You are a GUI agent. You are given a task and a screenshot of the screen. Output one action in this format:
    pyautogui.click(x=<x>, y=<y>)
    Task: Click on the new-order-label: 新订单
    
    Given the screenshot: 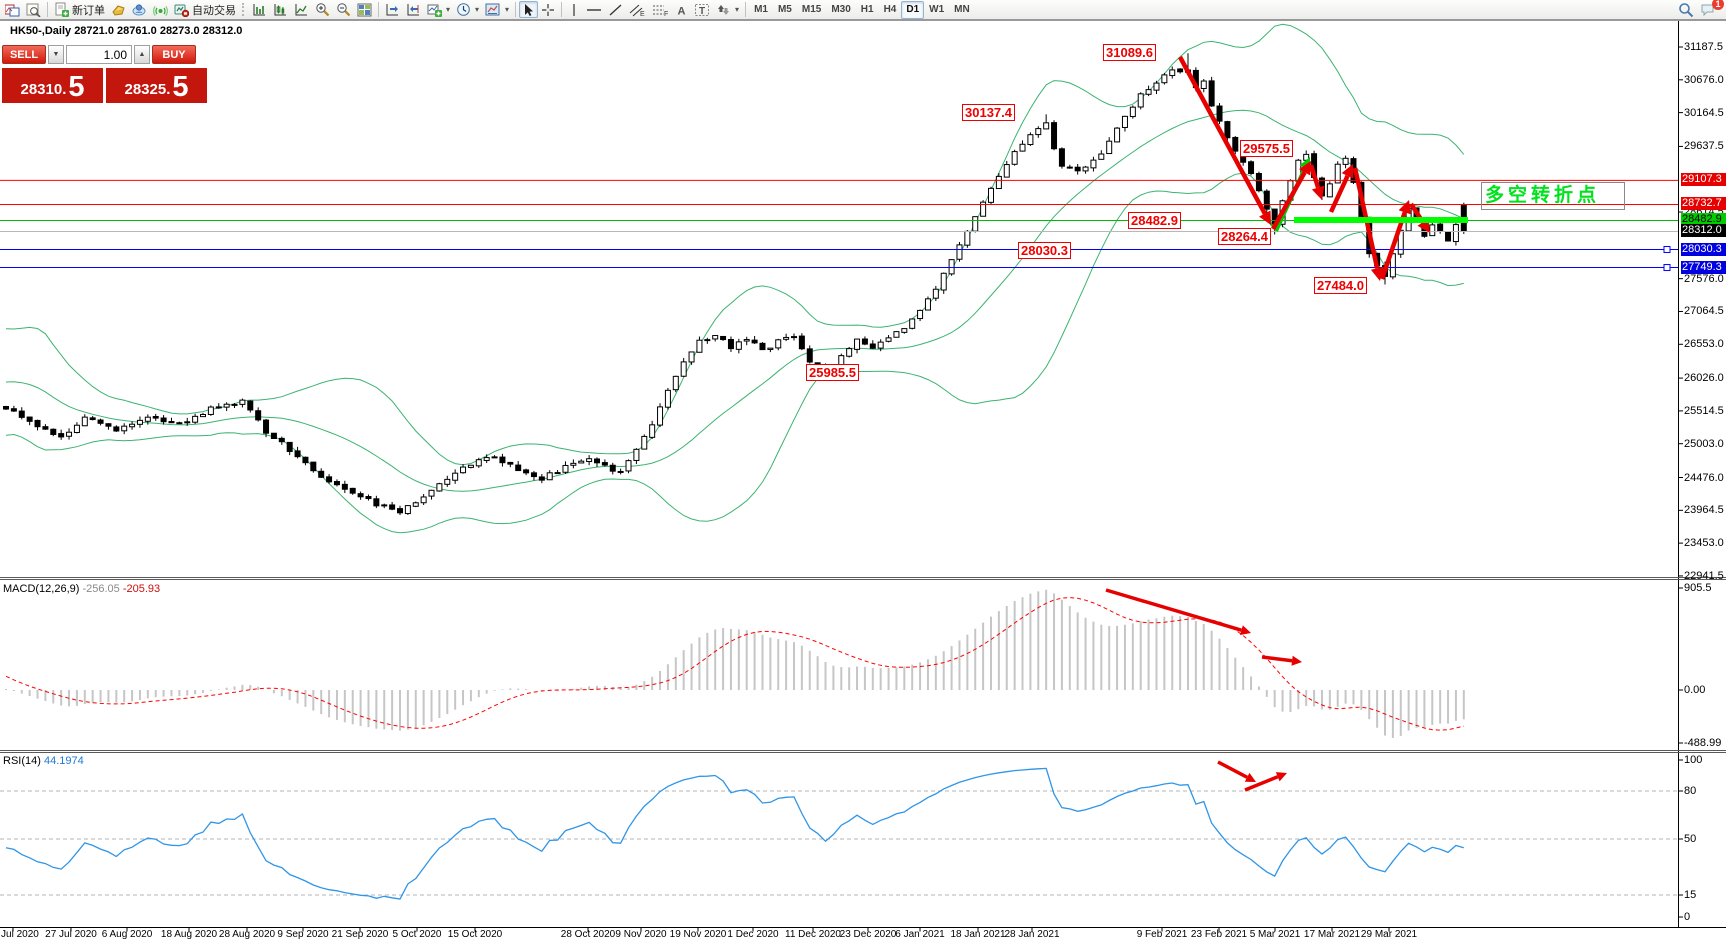 What is the action you would take?
    pyautogui.click(x=88, y=10)
    